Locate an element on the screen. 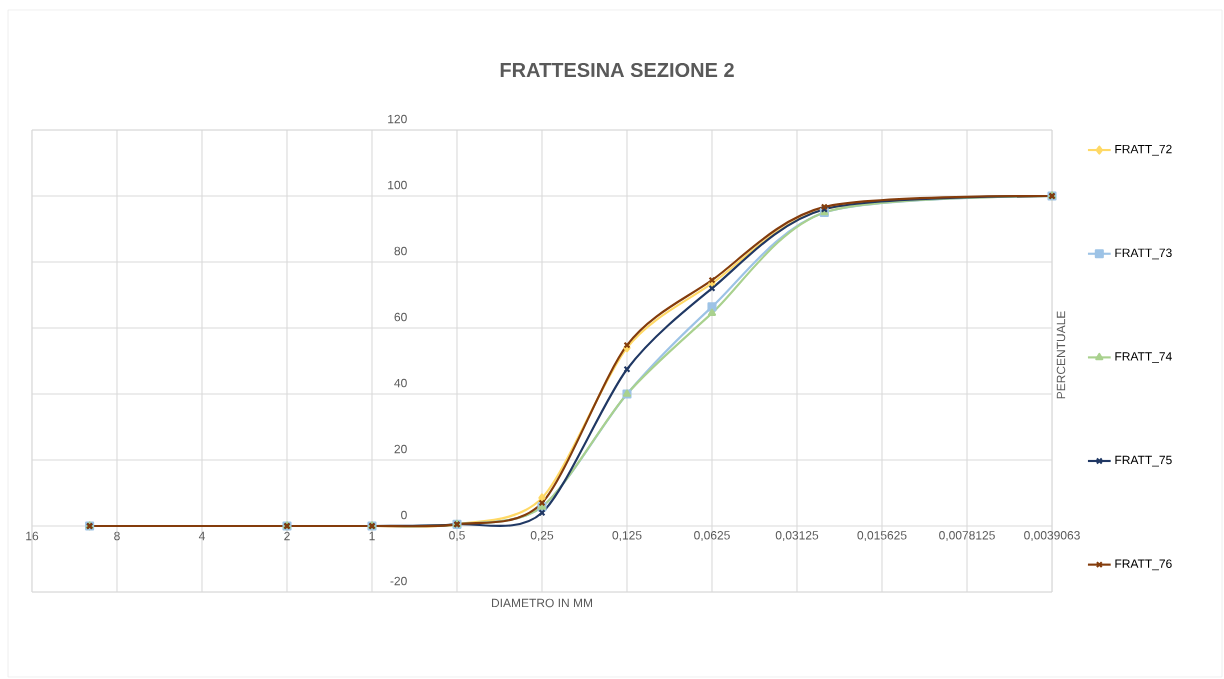  y-tick-label: -20 is located at coordinates (398, 581).